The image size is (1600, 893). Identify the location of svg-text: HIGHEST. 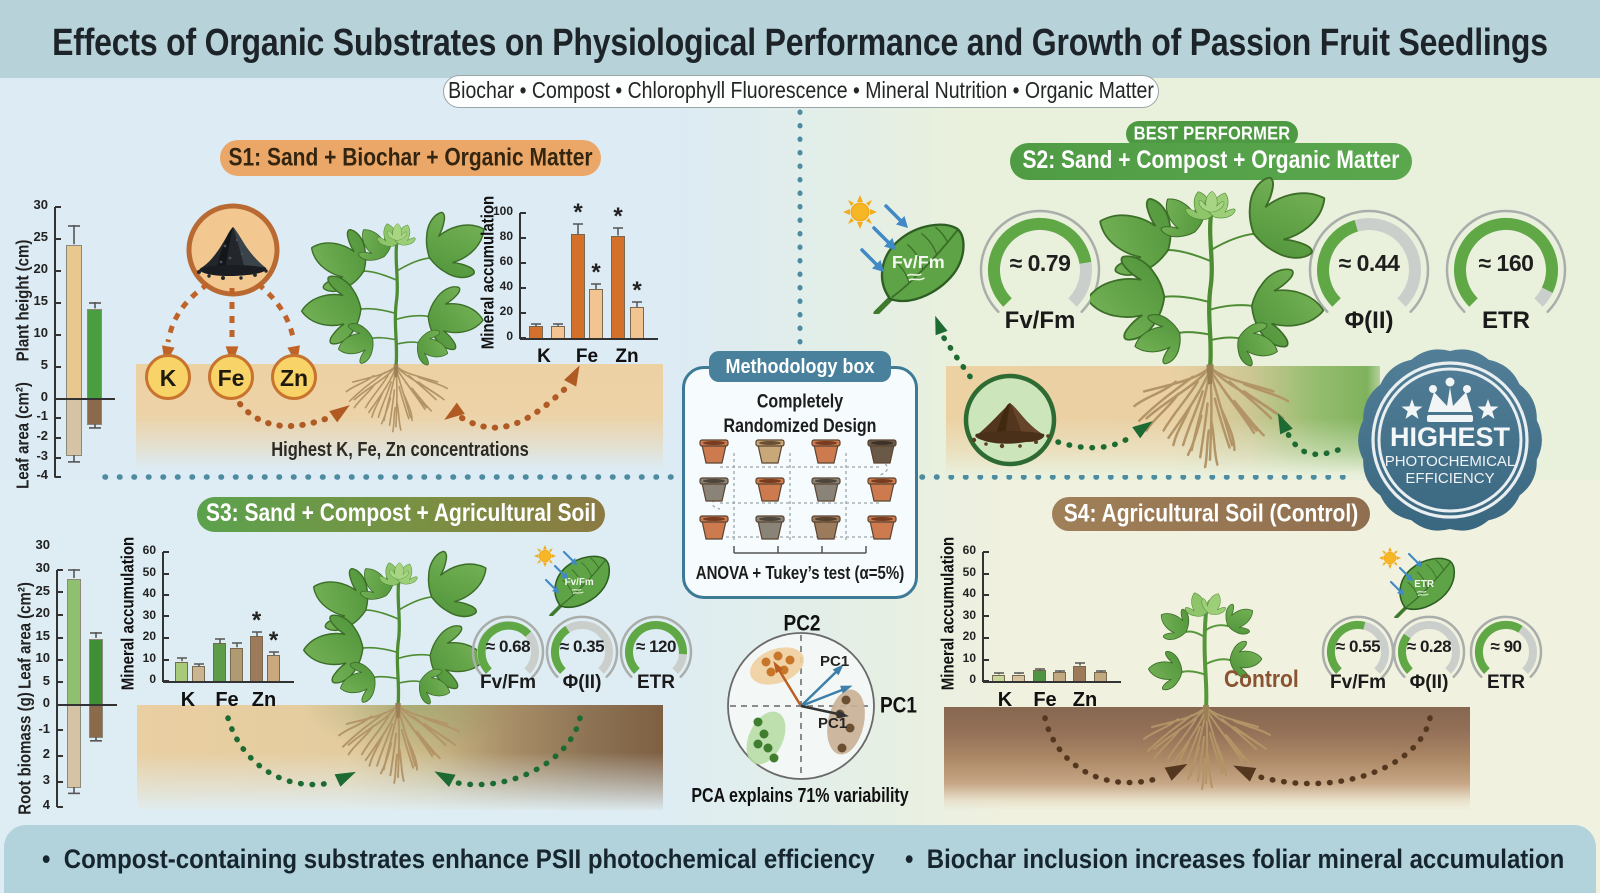
(1450, 437).